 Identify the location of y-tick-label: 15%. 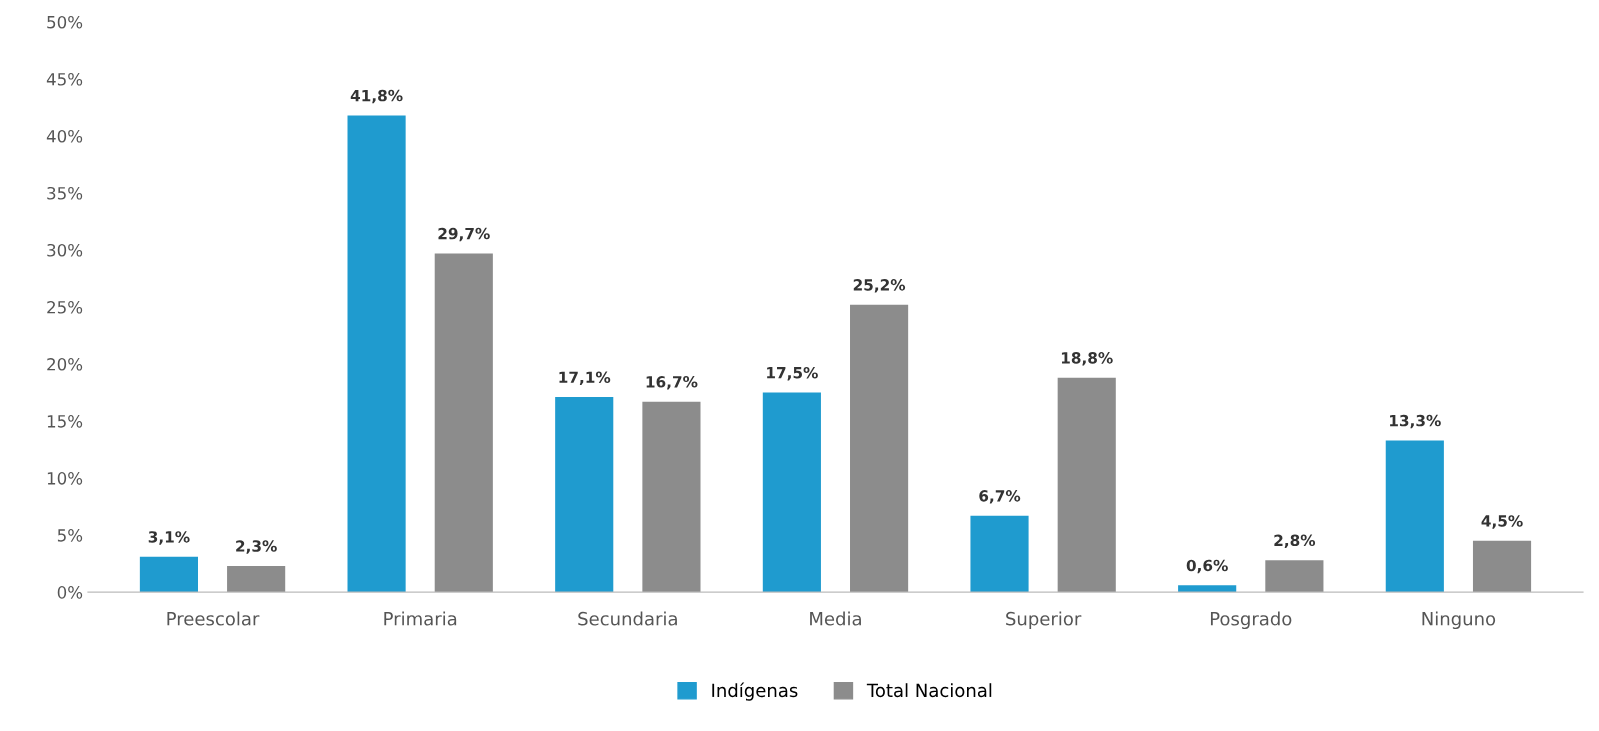
(65, 421).